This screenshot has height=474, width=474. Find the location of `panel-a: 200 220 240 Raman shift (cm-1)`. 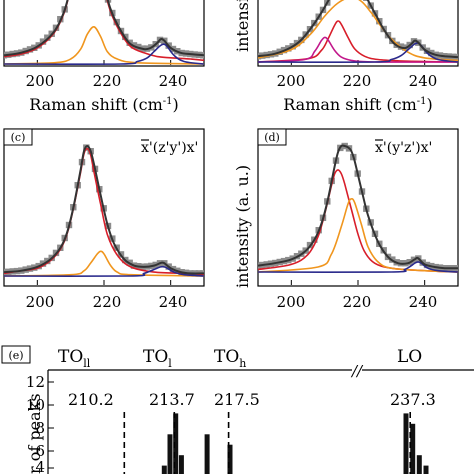

panel-a: 200 220 240 Raman shift (cm-1) is located at coordinates (104, 57).